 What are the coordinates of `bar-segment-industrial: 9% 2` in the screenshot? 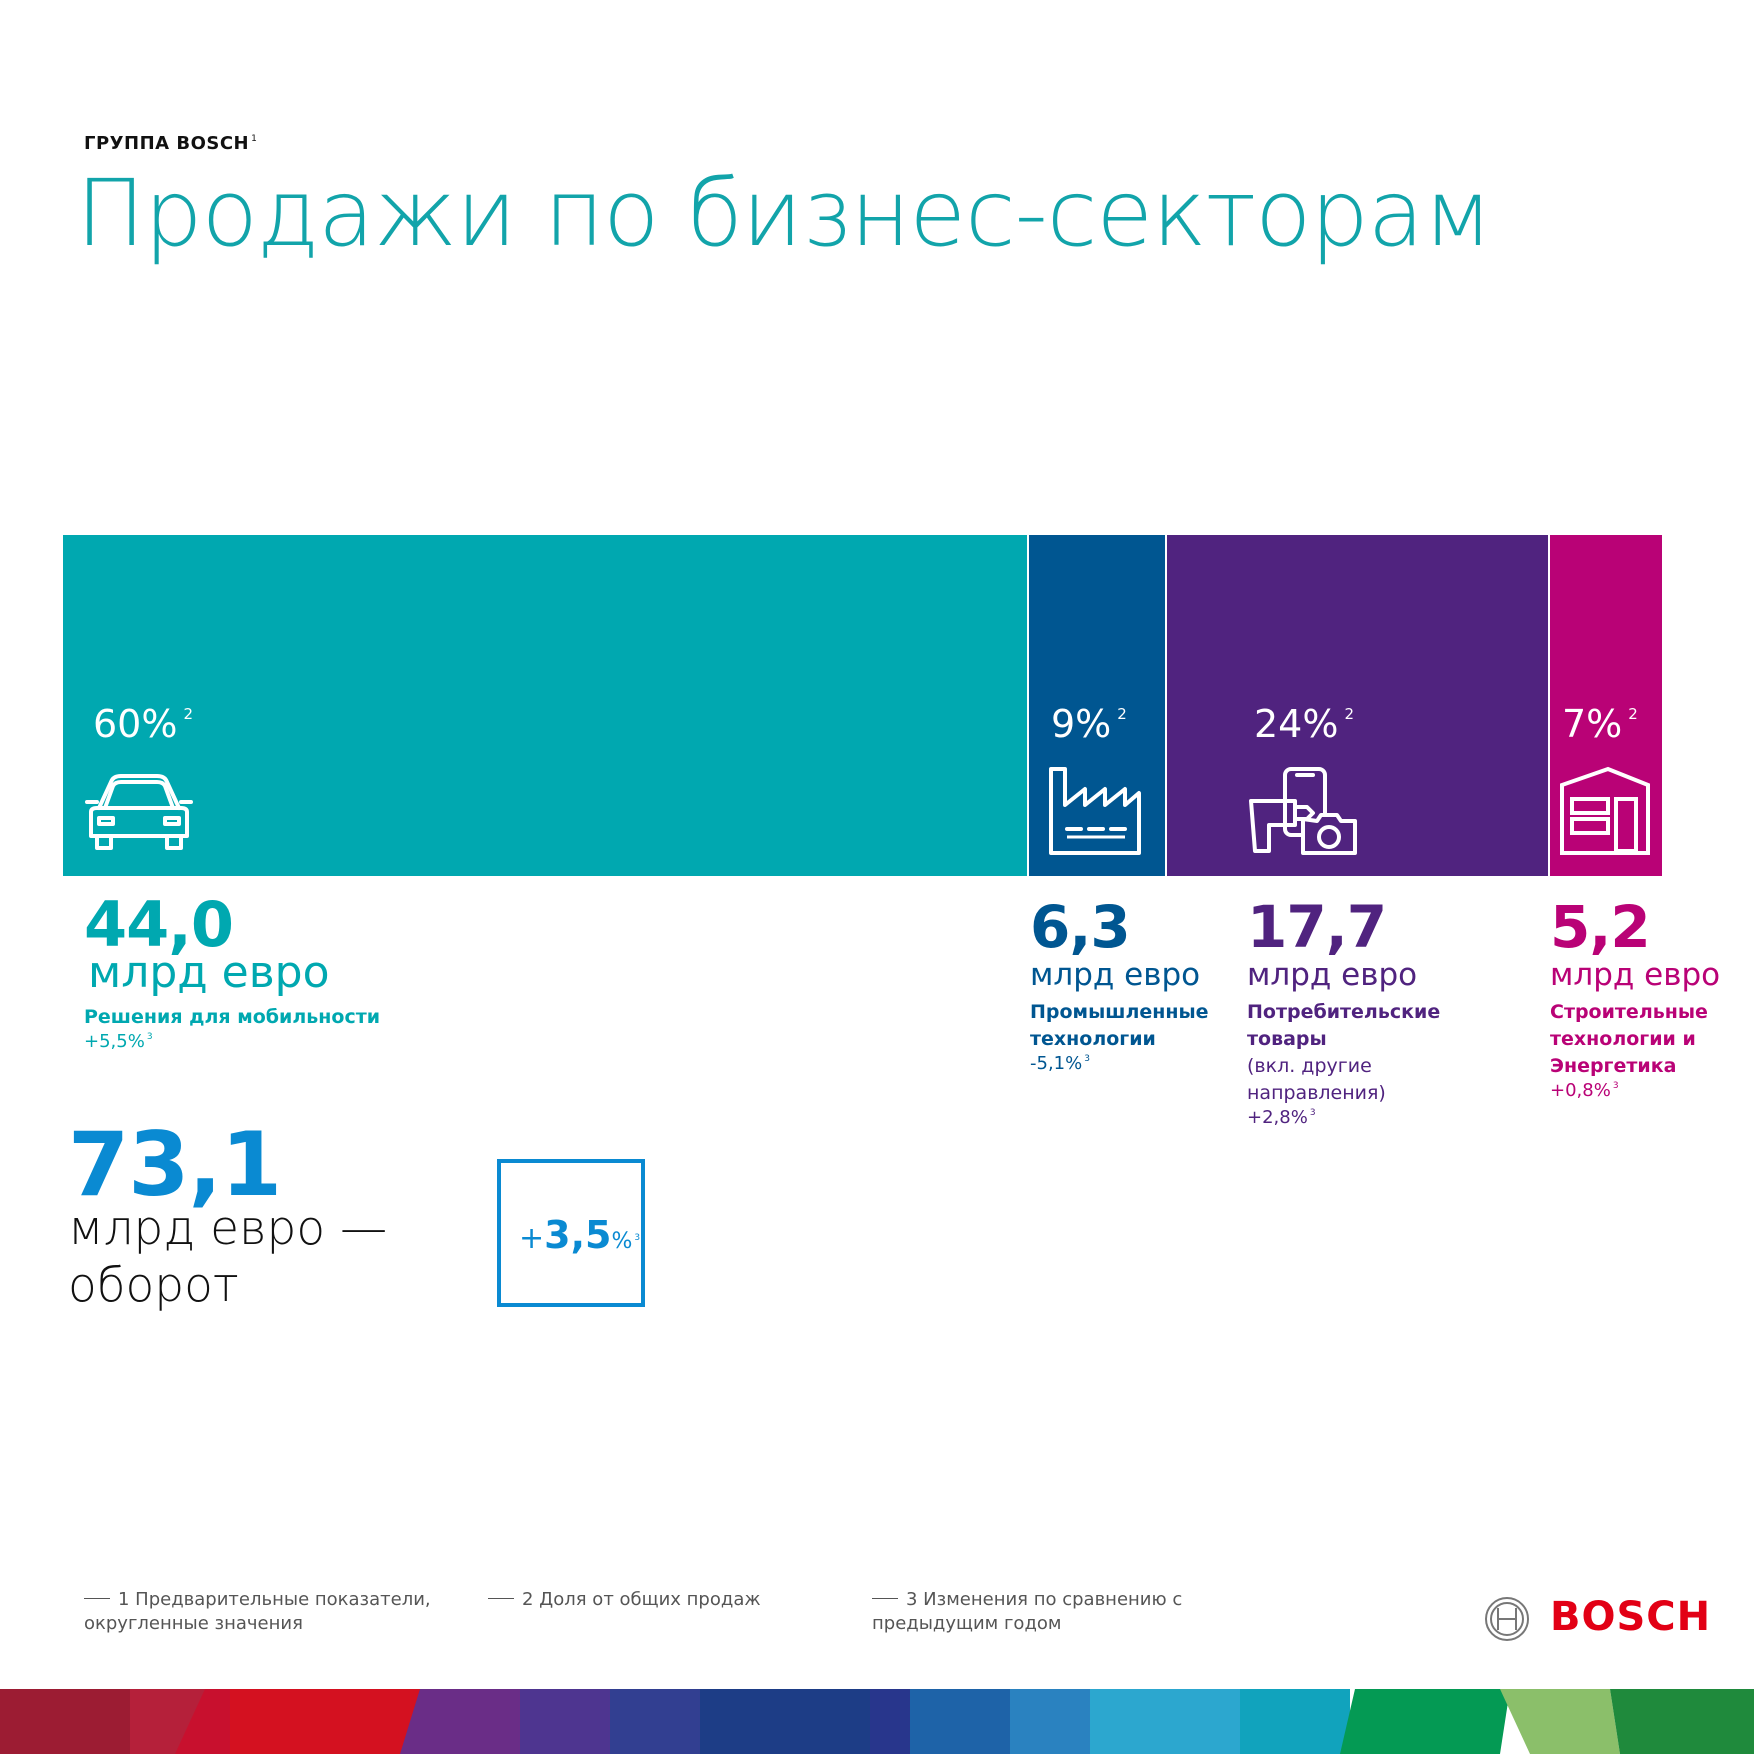 It's located at (1097, 705).